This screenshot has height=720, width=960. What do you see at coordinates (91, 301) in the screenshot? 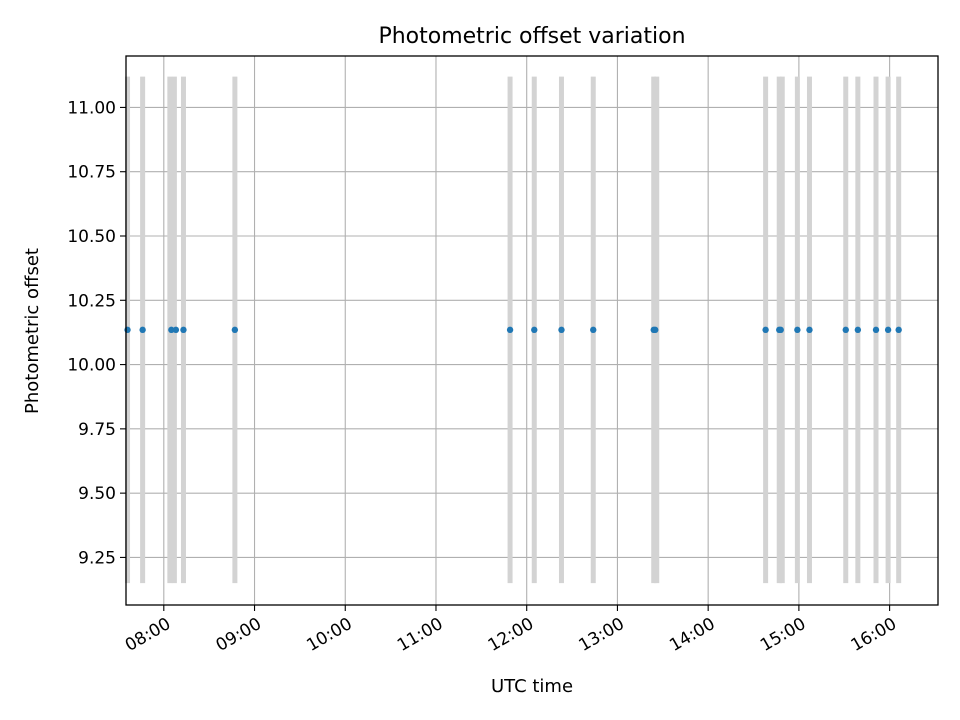
I see `y-tick-label: 10.25` at bounding box center [91, 301].